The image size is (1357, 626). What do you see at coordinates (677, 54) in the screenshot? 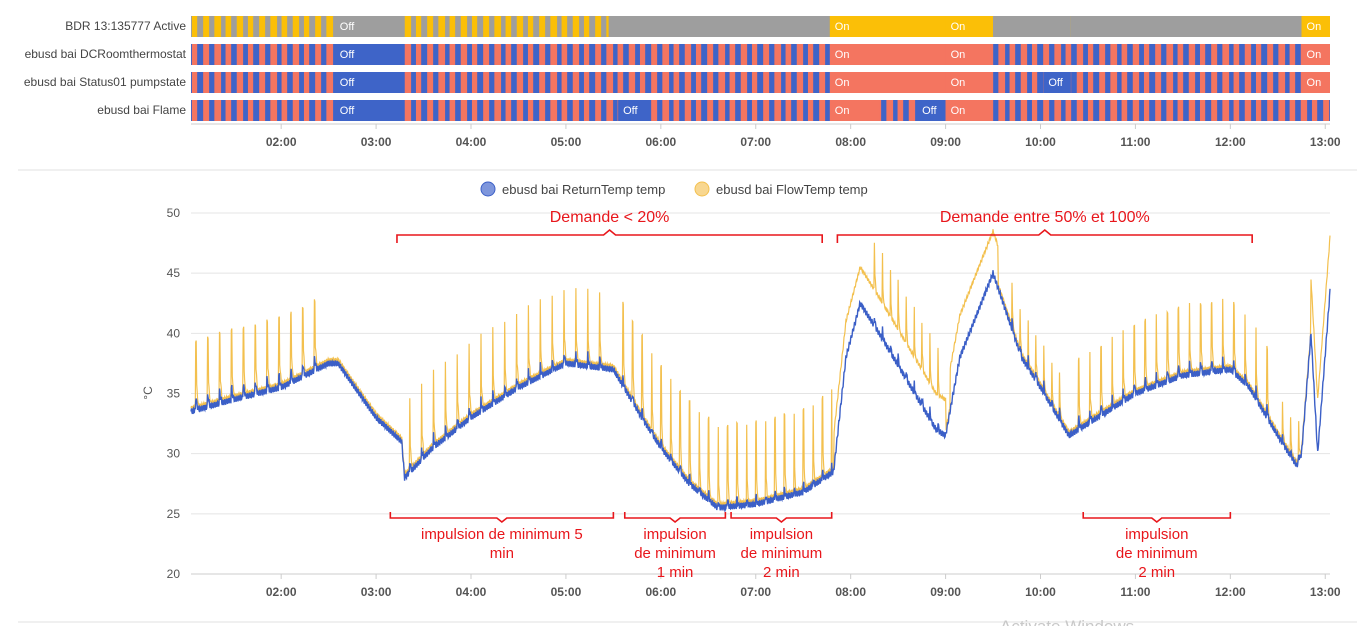
I see `timeline-row: ebusd bai DCRoomthermostat Off On On On` at bounding box center [677, 54].